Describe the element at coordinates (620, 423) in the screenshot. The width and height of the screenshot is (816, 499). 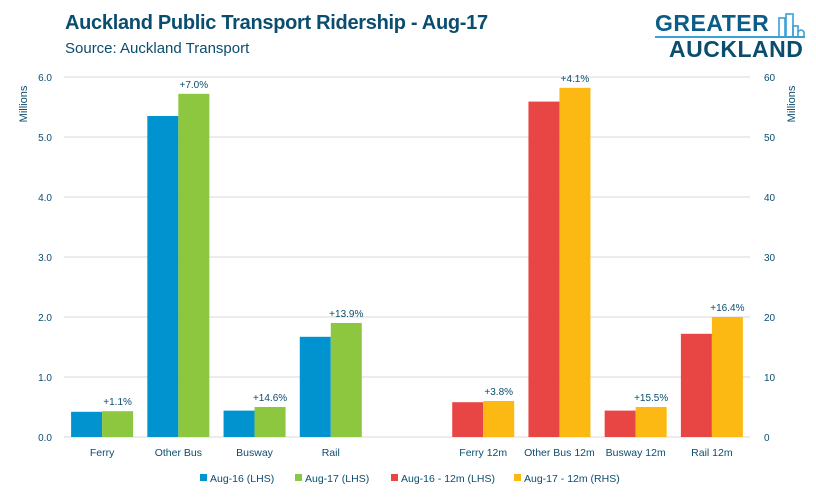
I see `bar-busway-12m-aug16` at that location.